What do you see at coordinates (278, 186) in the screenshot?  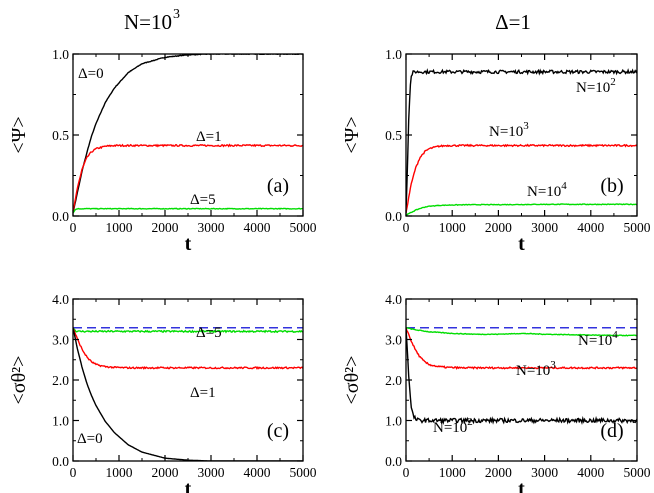 I see `panel-label: (a)` at bounding box center [278, 186].